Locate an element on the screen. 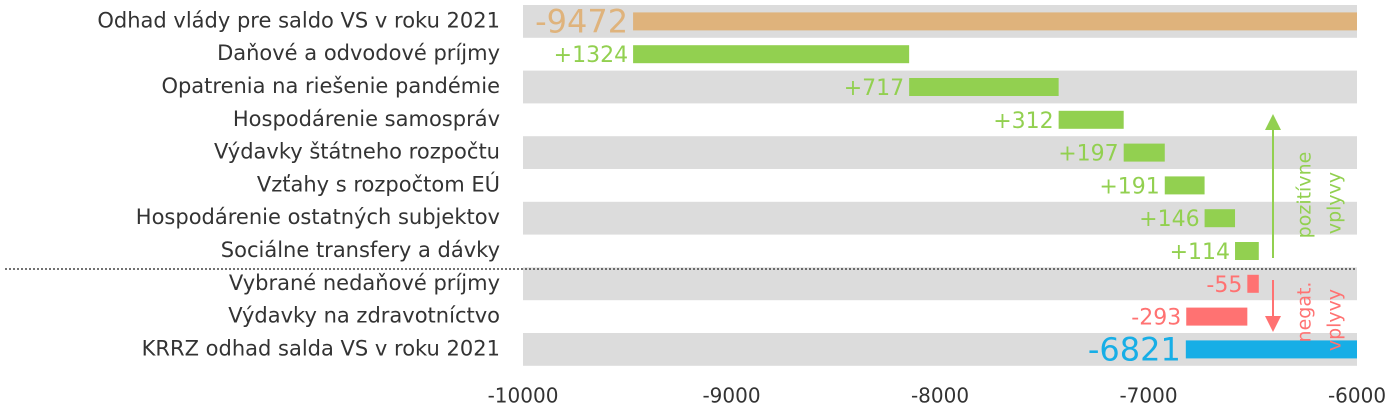  category-label: KRRZ odhad salda VS v roku 2021 is located at coordinates (321, 348).